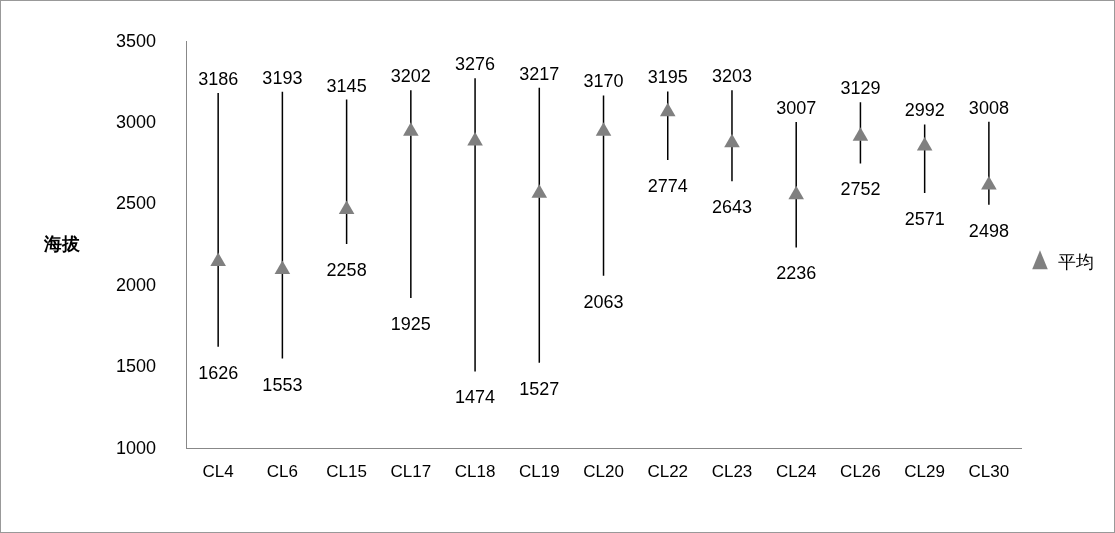 The height and width of the screenshot is (533, 1115). Describe the element at coordinates (667, 185) in the screenshot. I see `annotation: 2774` at that location.